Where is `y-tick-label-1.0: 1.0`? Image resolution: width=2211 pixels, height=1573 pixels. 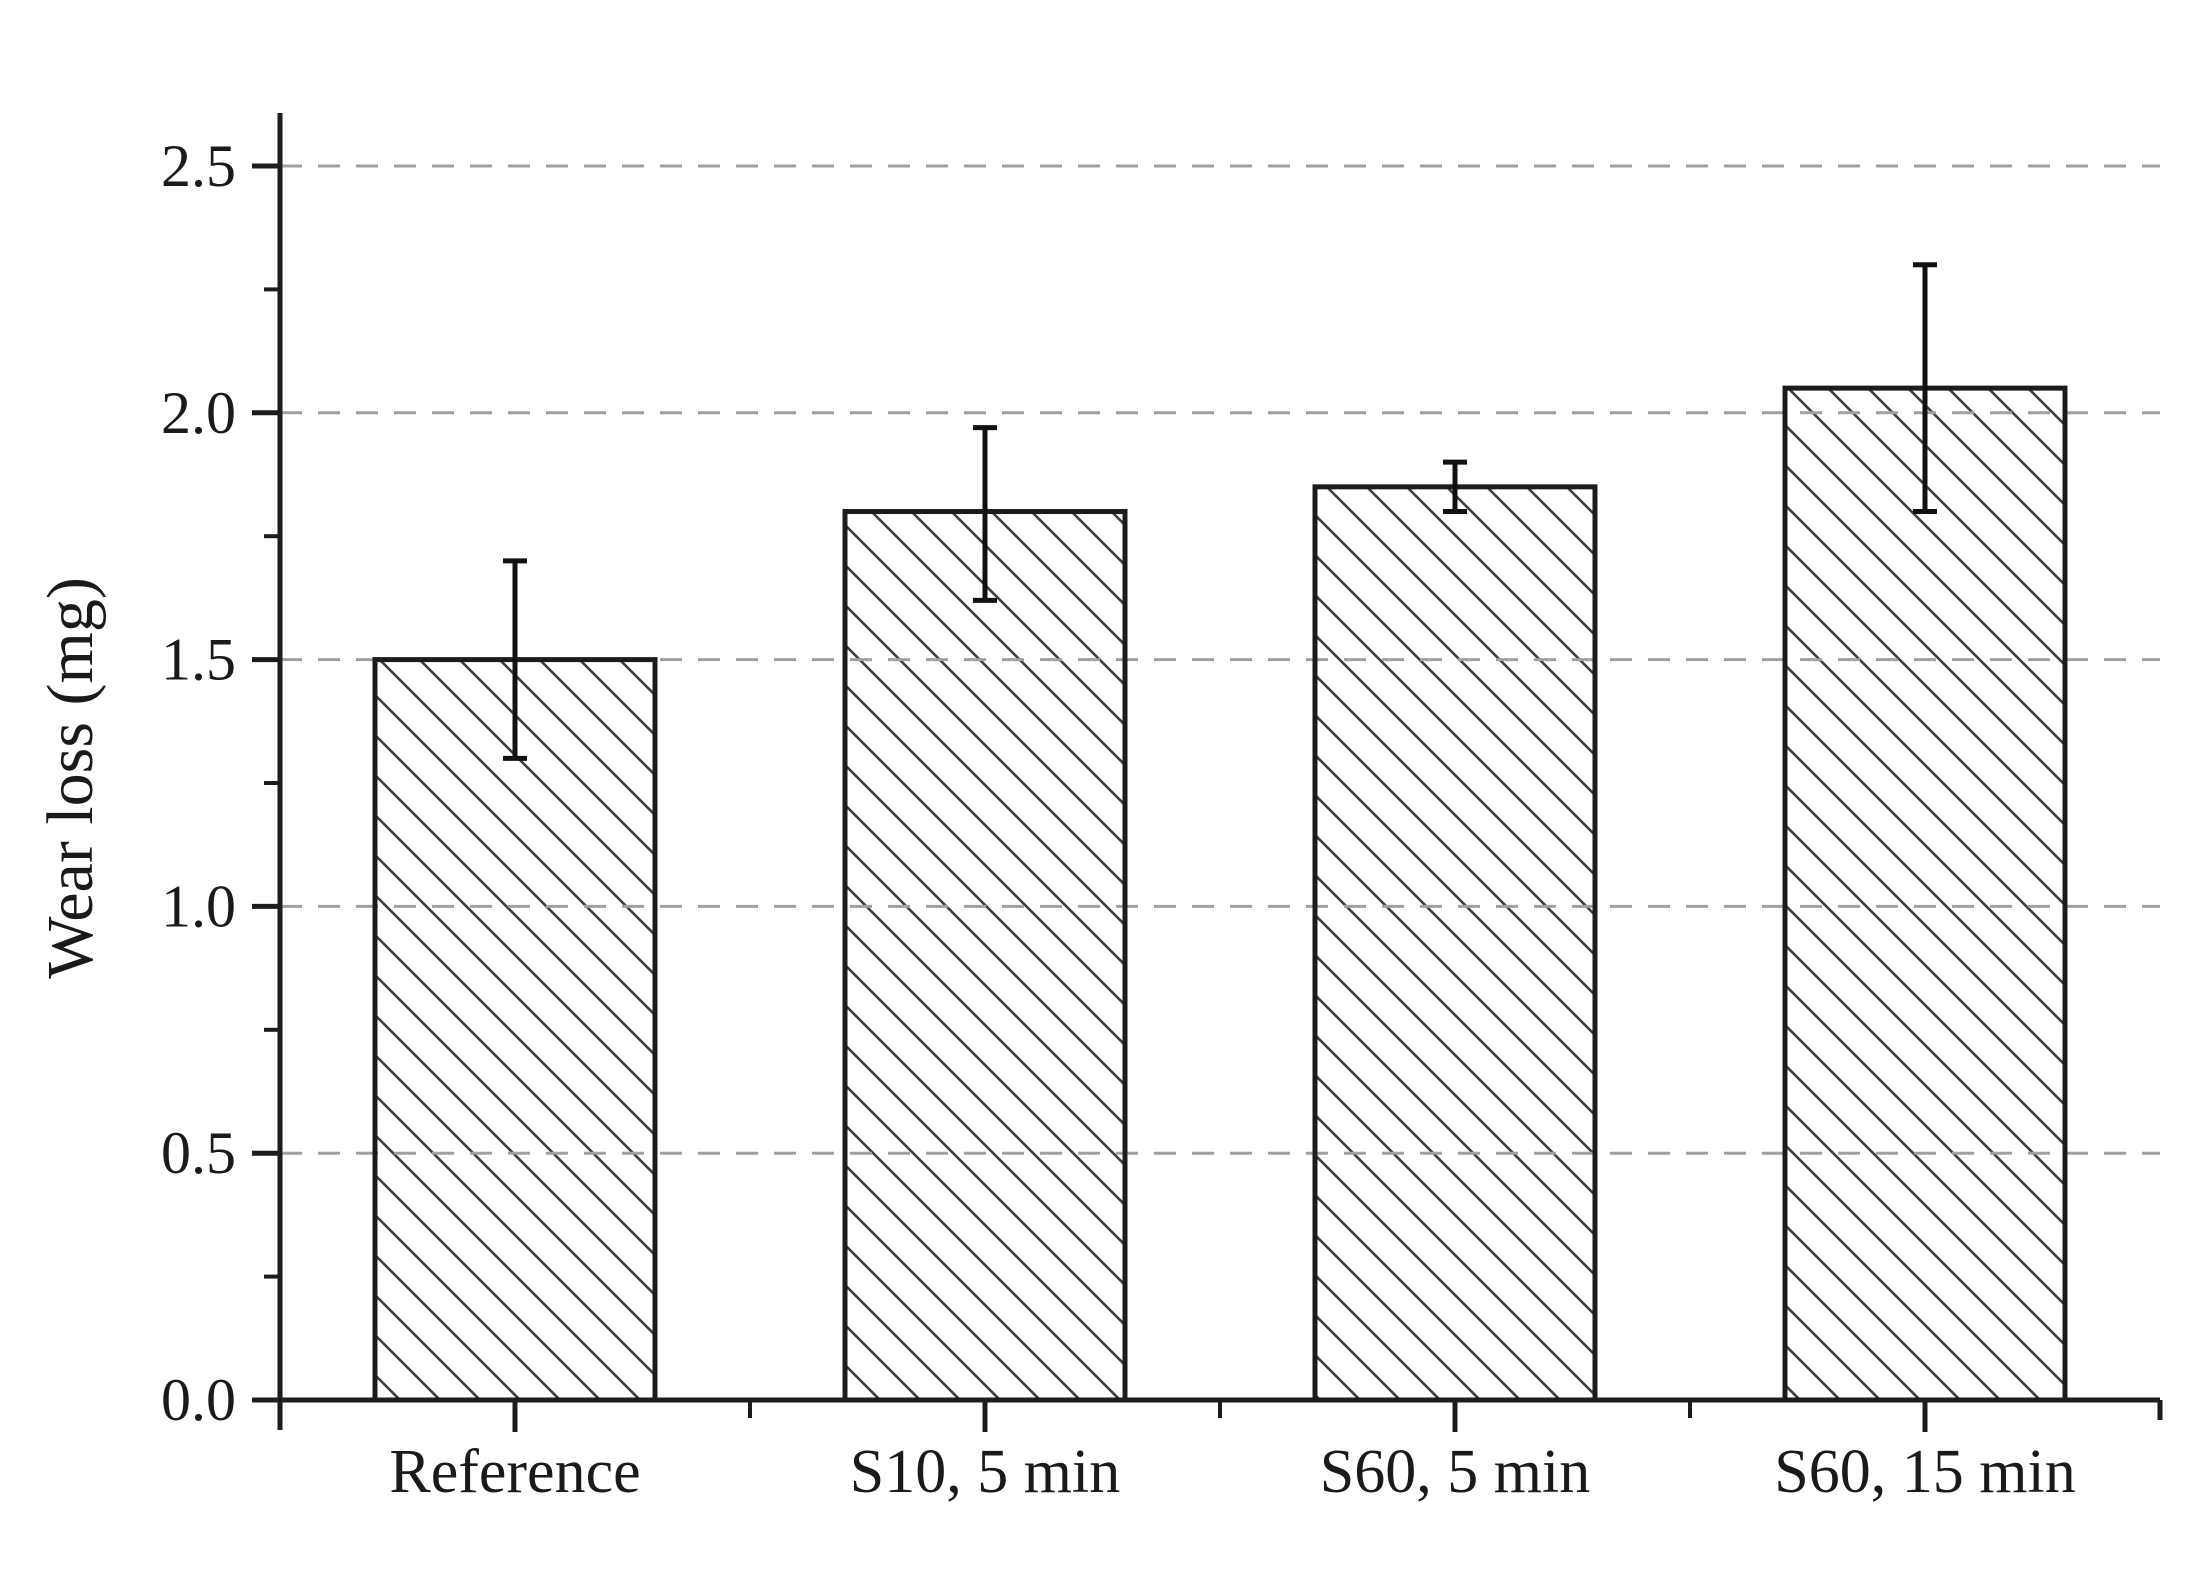
y-tick-label-1.0: 1.0 is located at coordinates (198, 906).